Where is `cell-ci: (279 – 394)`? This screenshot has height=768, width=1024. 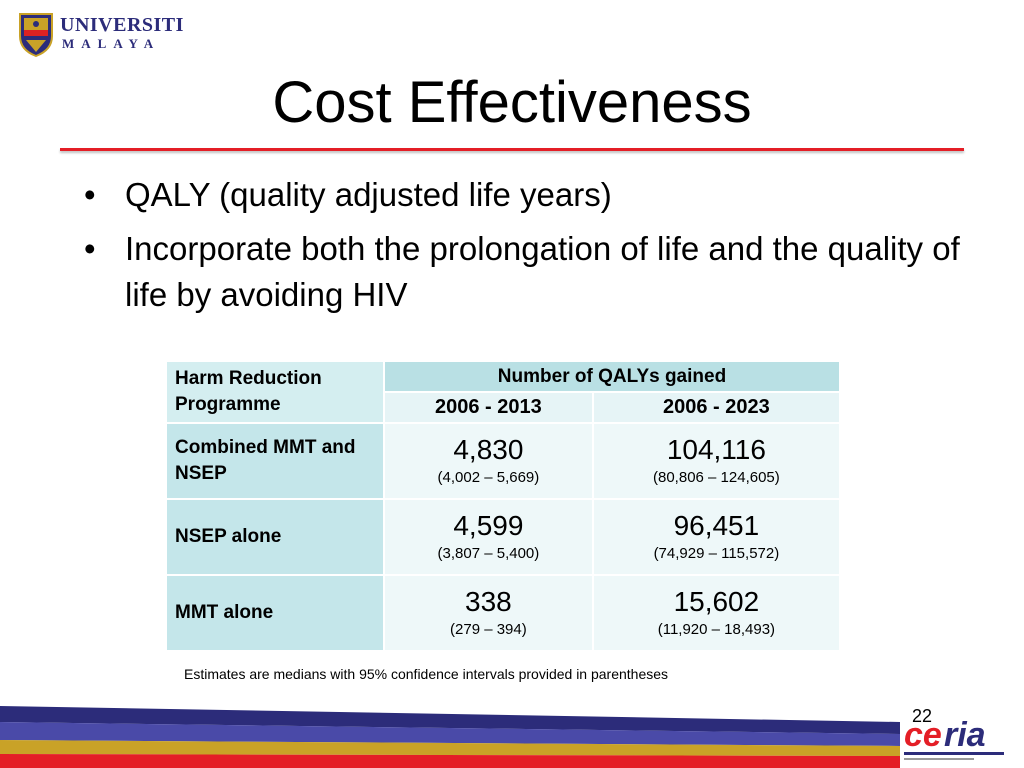 cell-ci: (279 – 394) is located at coordinates (488, 629).